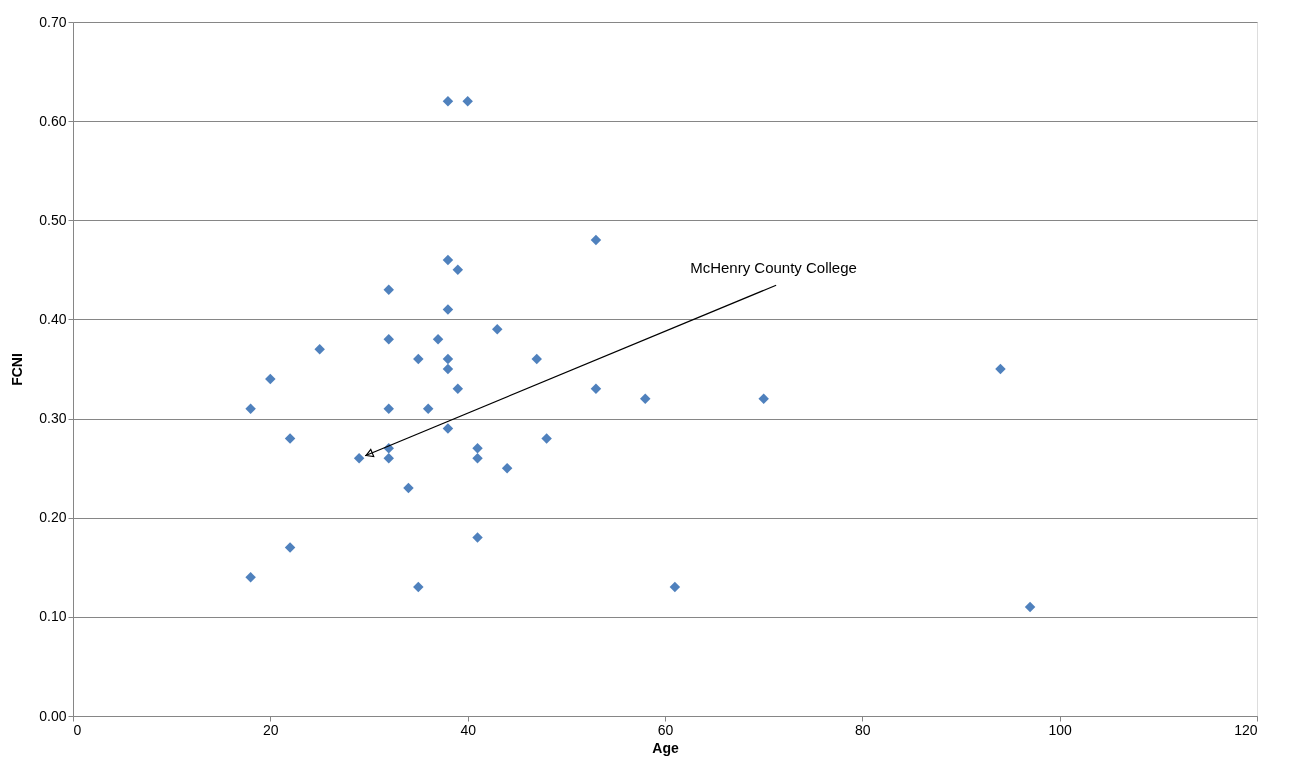 The height and width of the screenshot is (782, 1302). What do you see at coordinates (53, 318) in the screenshot?
I see `y-tick-label: 0.40` at bounding box center [53, 318].